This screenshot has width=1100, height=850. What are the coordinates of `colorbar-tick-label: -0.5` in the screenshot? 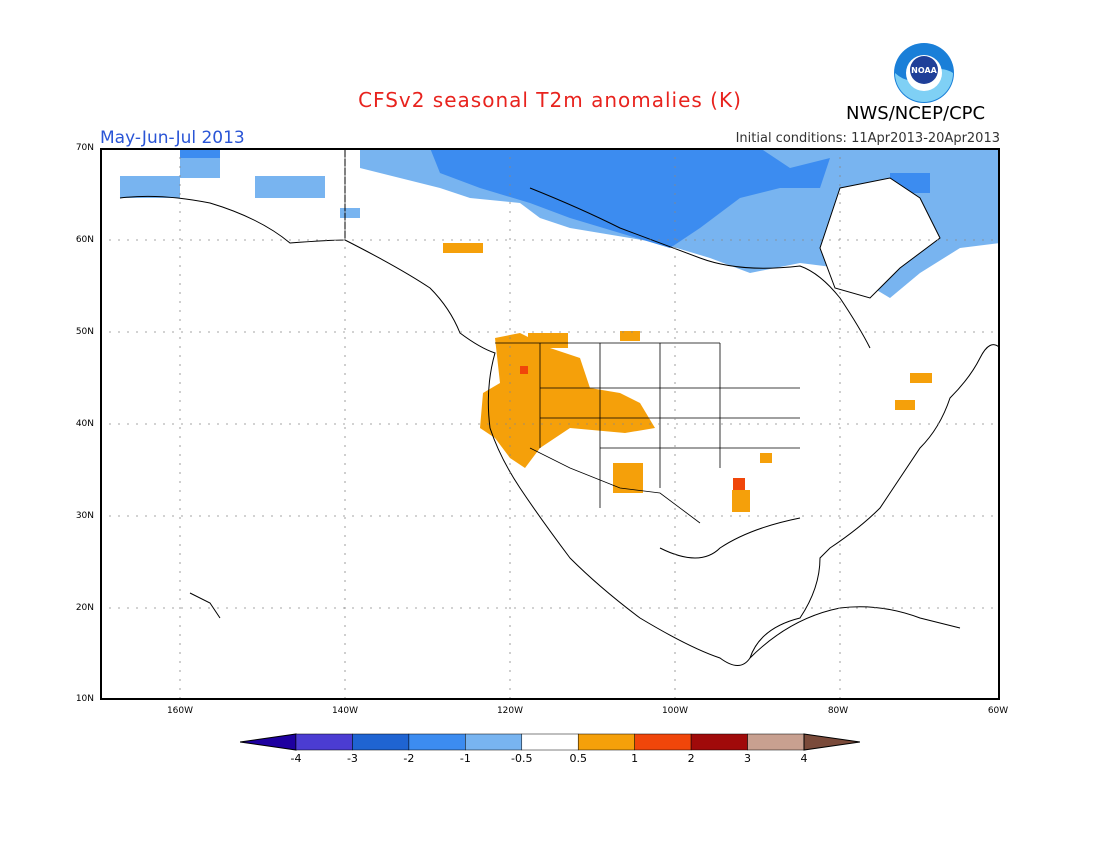 It's located at (522, 758).